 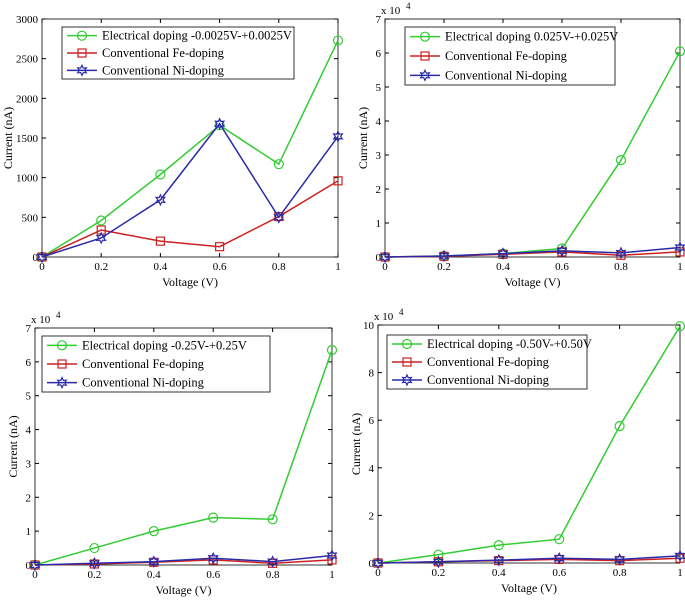 I want to click on y-tick-label: 500, so click(x=30, y=218).